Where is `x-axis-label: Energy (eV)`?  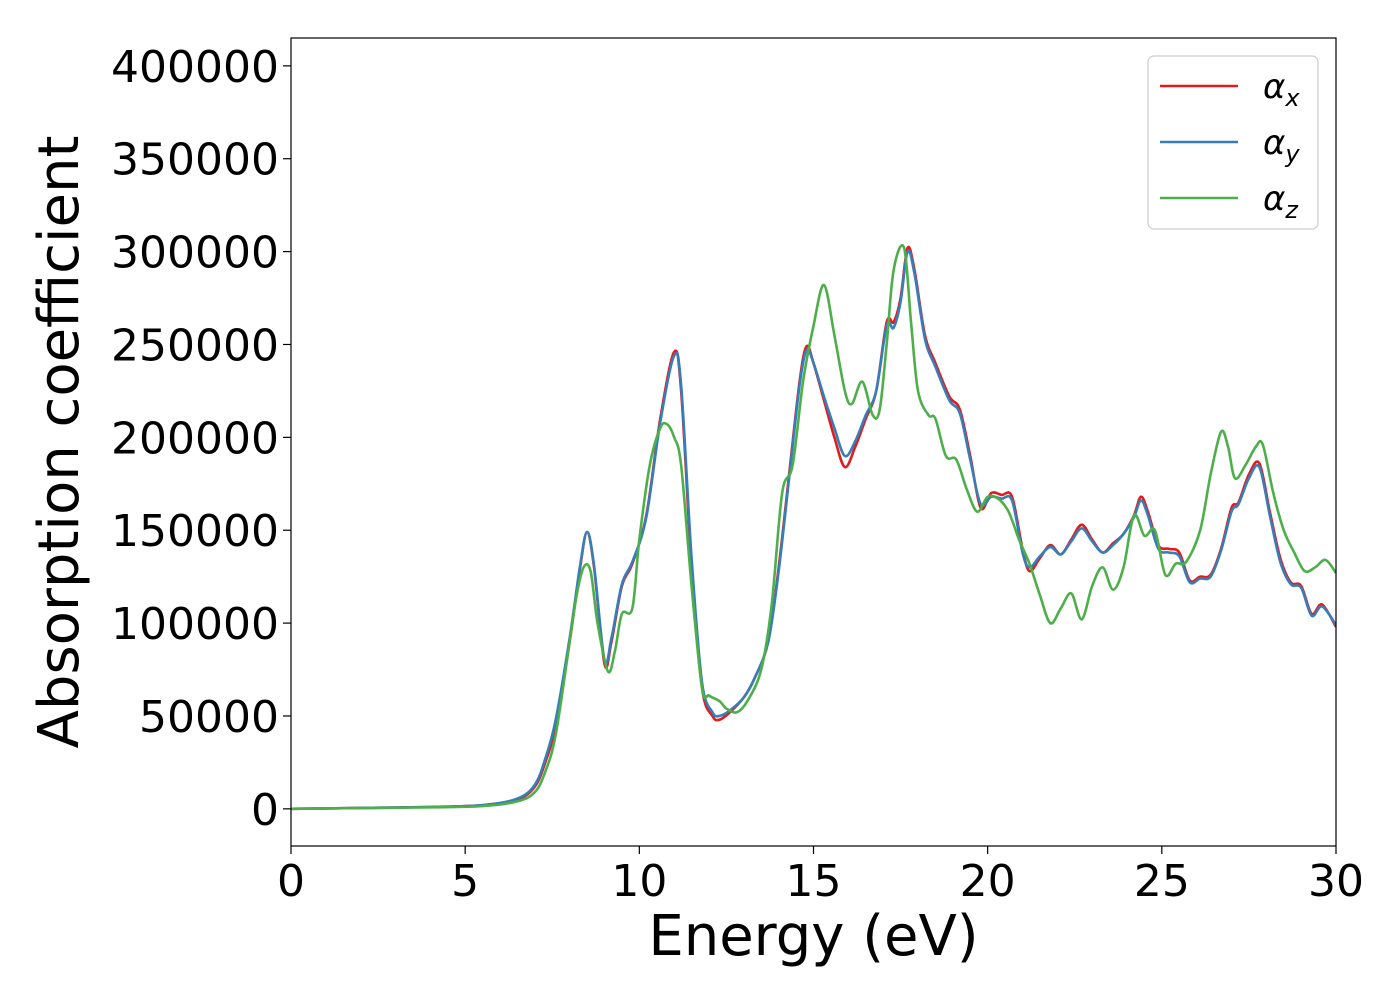 x-axis-label: Energy (eV) is located at coordinates (813, 936).